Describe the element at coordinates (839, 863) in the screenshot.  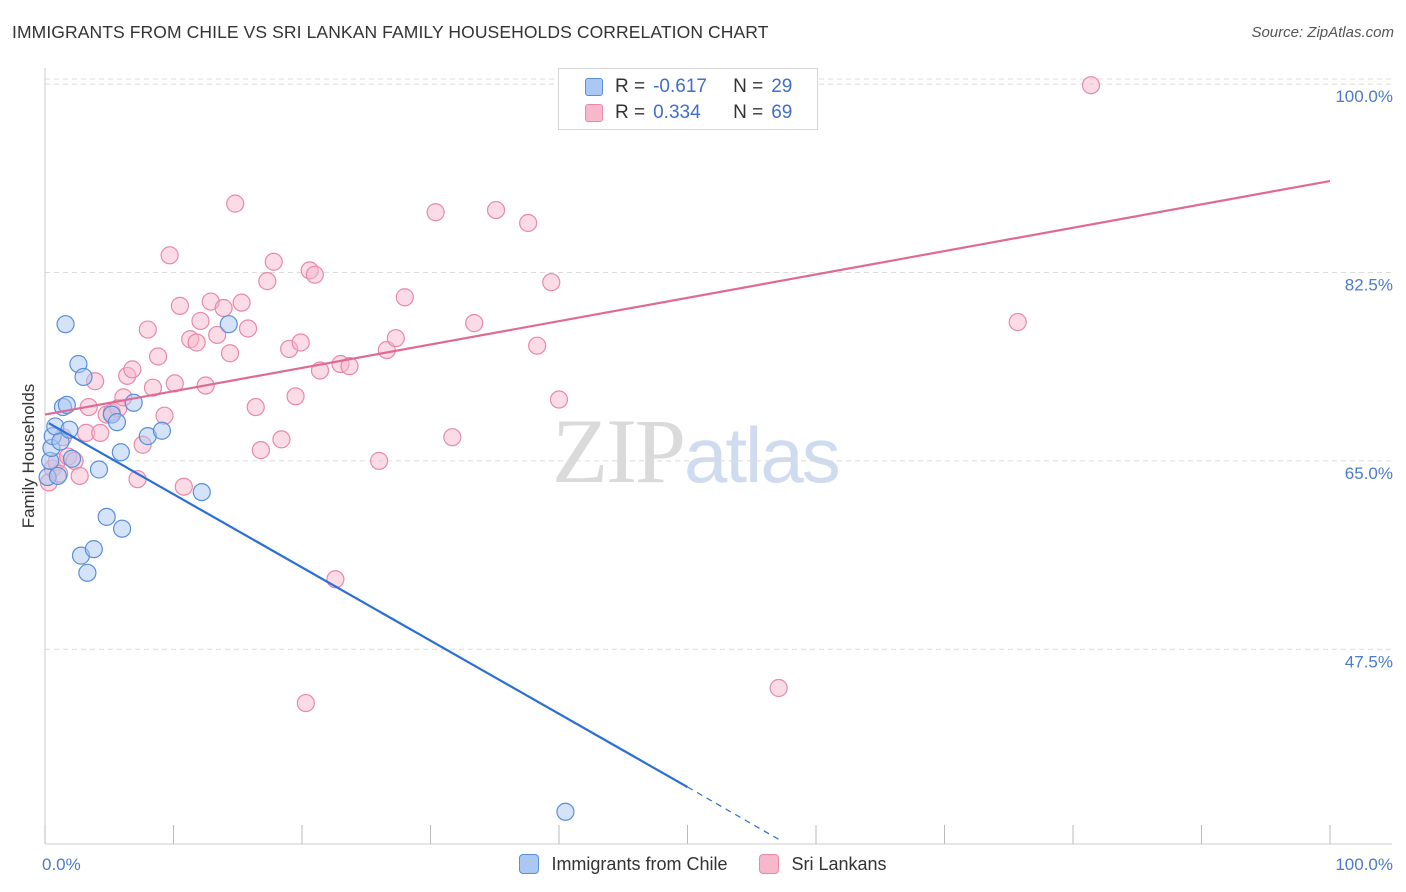
I see `legend-label-sri-lankans: Sri Lankans` at that location.